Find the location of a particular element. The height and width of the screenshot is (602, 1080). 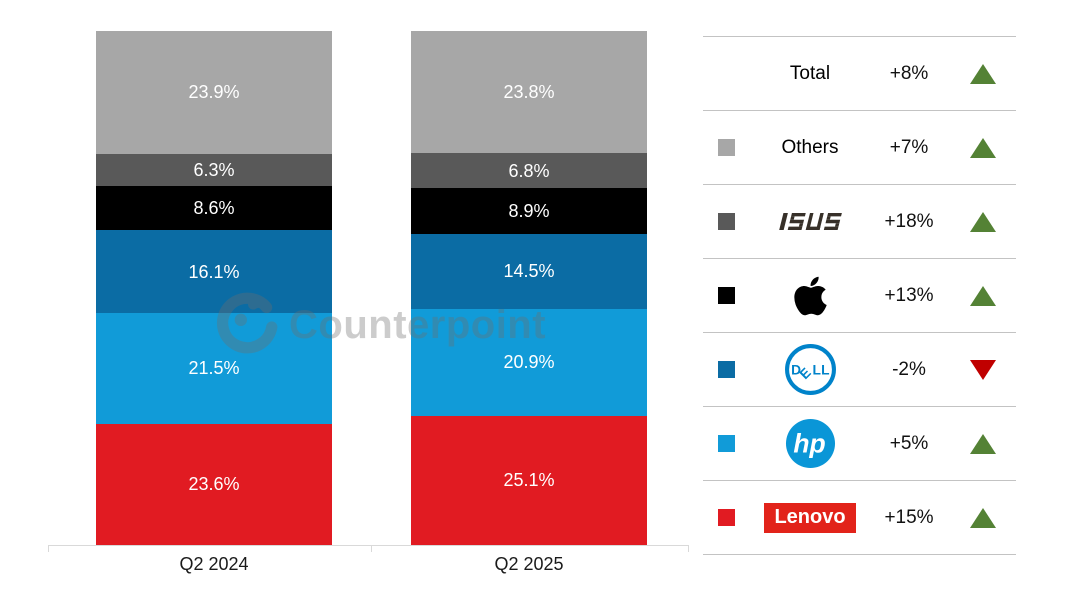

segment-value-label: 21.5% is located at coordinates (214, 368).